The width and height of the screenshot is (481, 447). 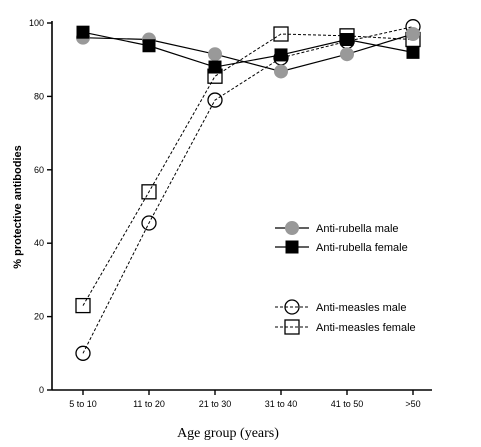 I want to click on y-tick-label: 0, so click(x=41, y=390).